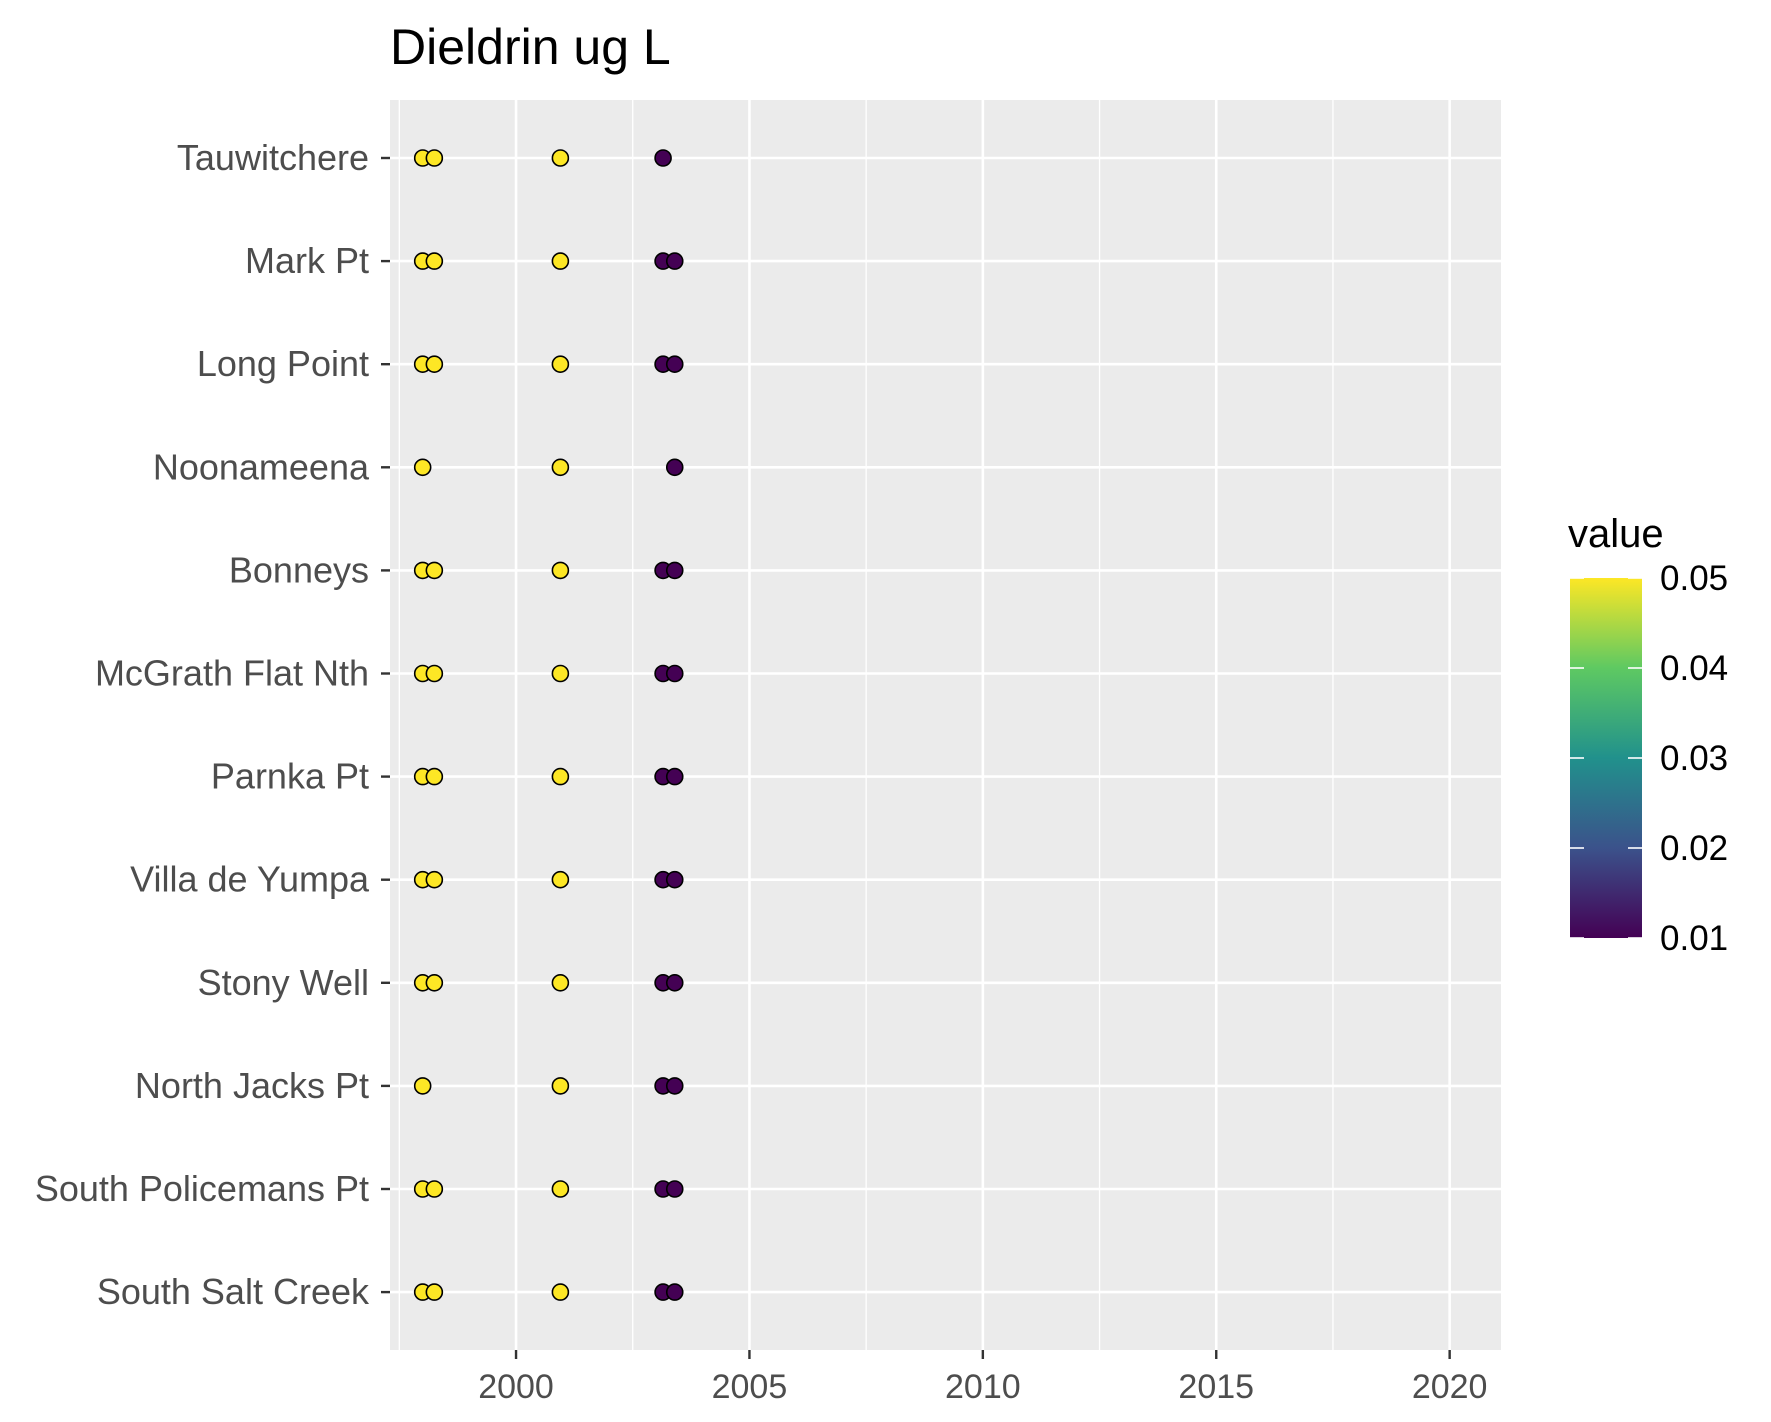 This screenshot has width=1771, height=1422. What do you see at coordinates (202, 1188) in the screenshot?
I see `y-tick-label: South Policemans Pt` at bounding box center [202, 1188].